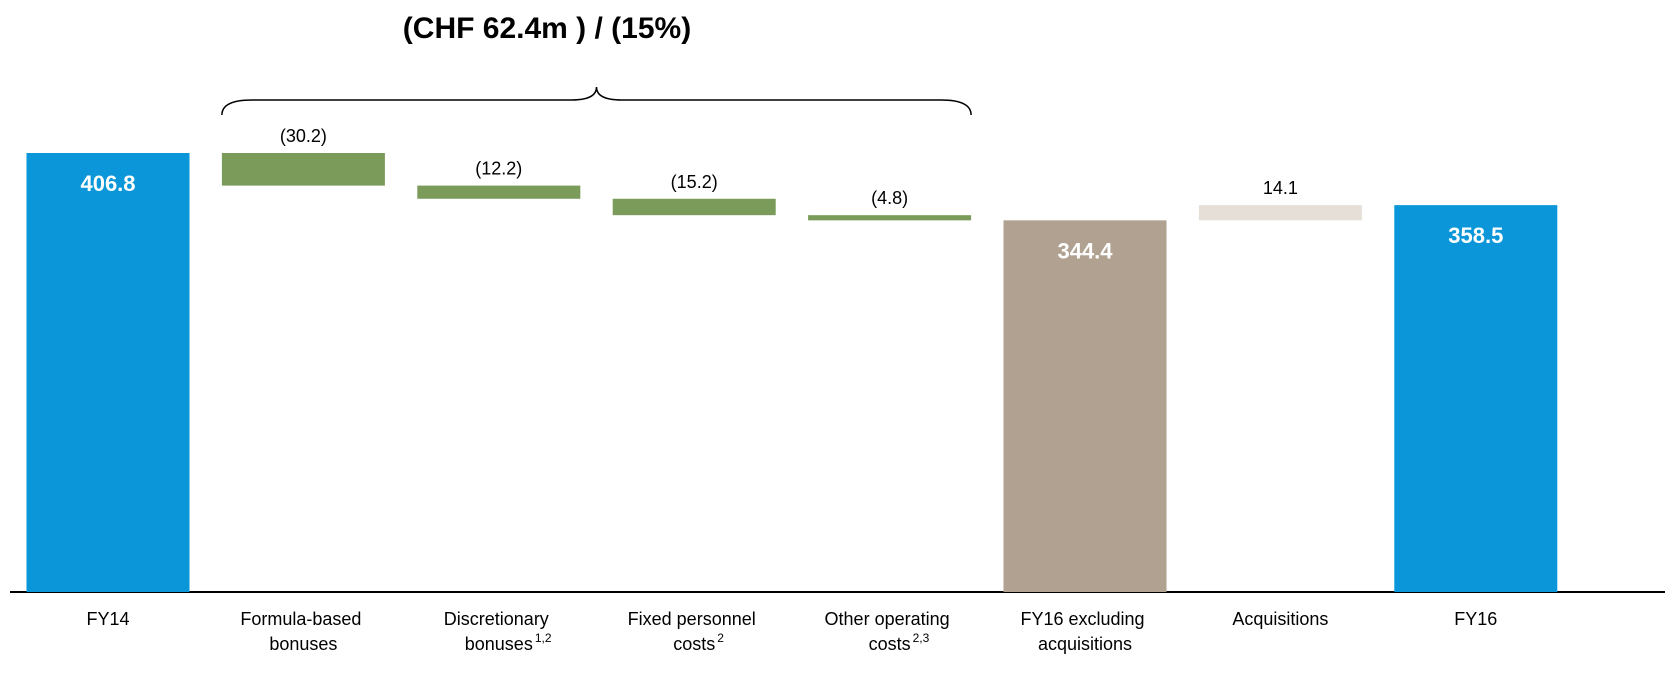 This screenshot has width=1665, height=695. I want to click on x-tick-label: Other operating costs, so click(890, 631).